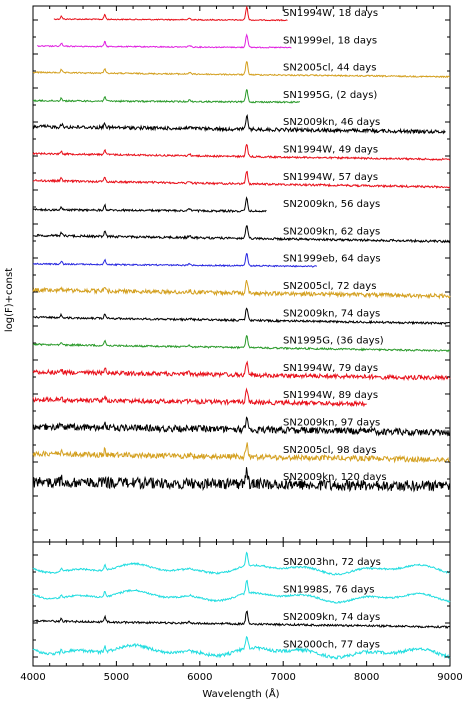 The height and width of the screenshot is (705, 463). Describe the element at coordinates (282, 677) in the screenshot. I see `x-tick-label-3: 7000` at that location.